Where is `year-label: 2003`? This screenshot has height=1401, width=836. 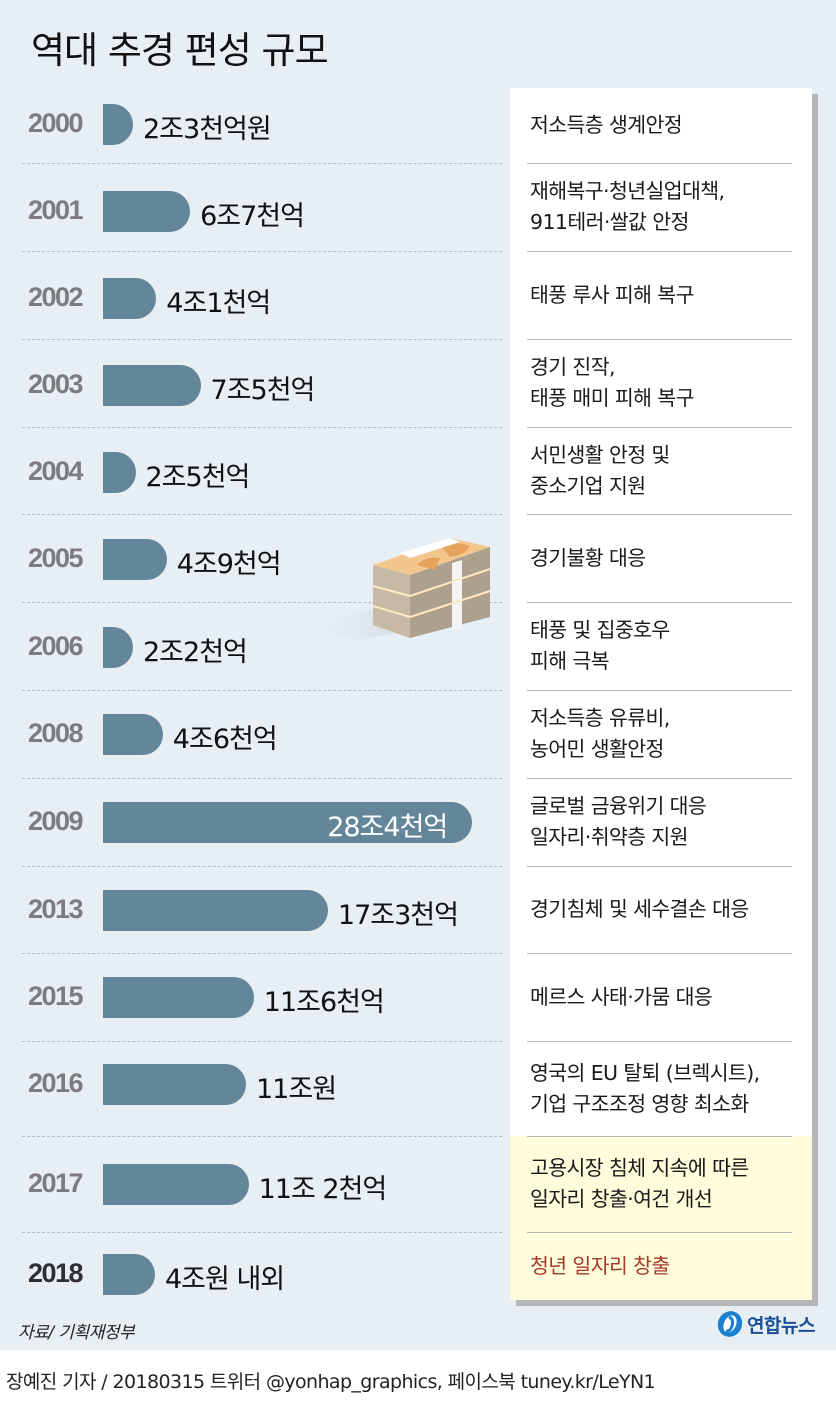
year-label: 2003 is located at coordinates (56, 384).